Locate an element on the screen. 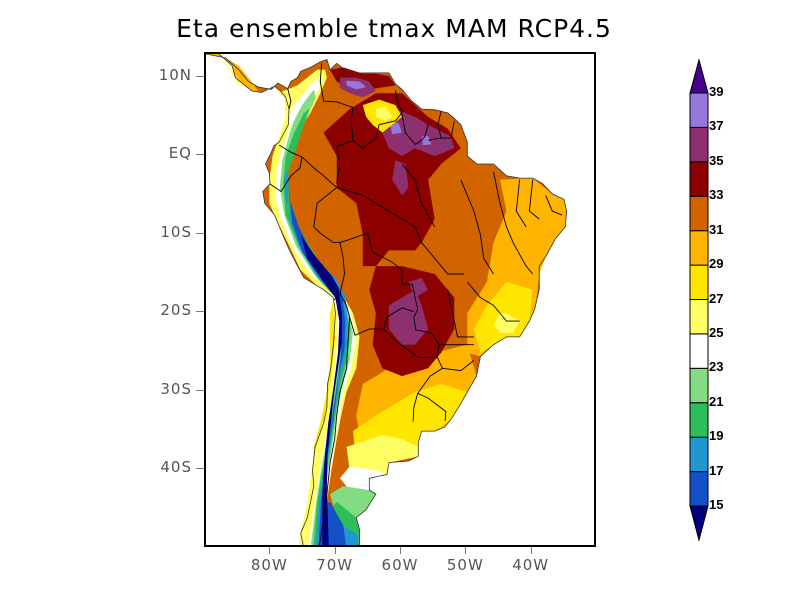 The width and height of the screenshot is (800, 600). lat-tick-label: 10S is located at coordinates (176, 231).